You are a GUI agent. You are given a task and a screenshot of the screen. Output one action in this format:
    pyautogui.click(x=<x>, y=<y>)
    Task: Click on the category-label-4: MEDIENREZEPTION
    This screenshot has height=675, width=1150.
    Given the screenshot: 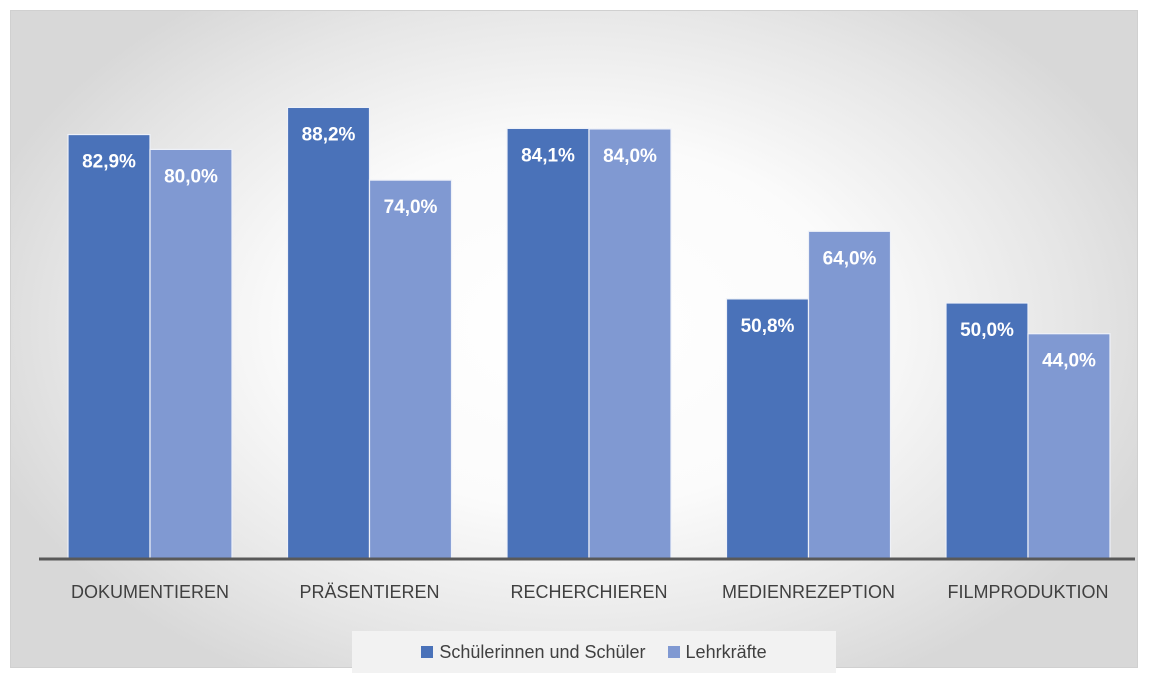 What is the action you would take?
    pyautogui.click(x=808, y=592)
    